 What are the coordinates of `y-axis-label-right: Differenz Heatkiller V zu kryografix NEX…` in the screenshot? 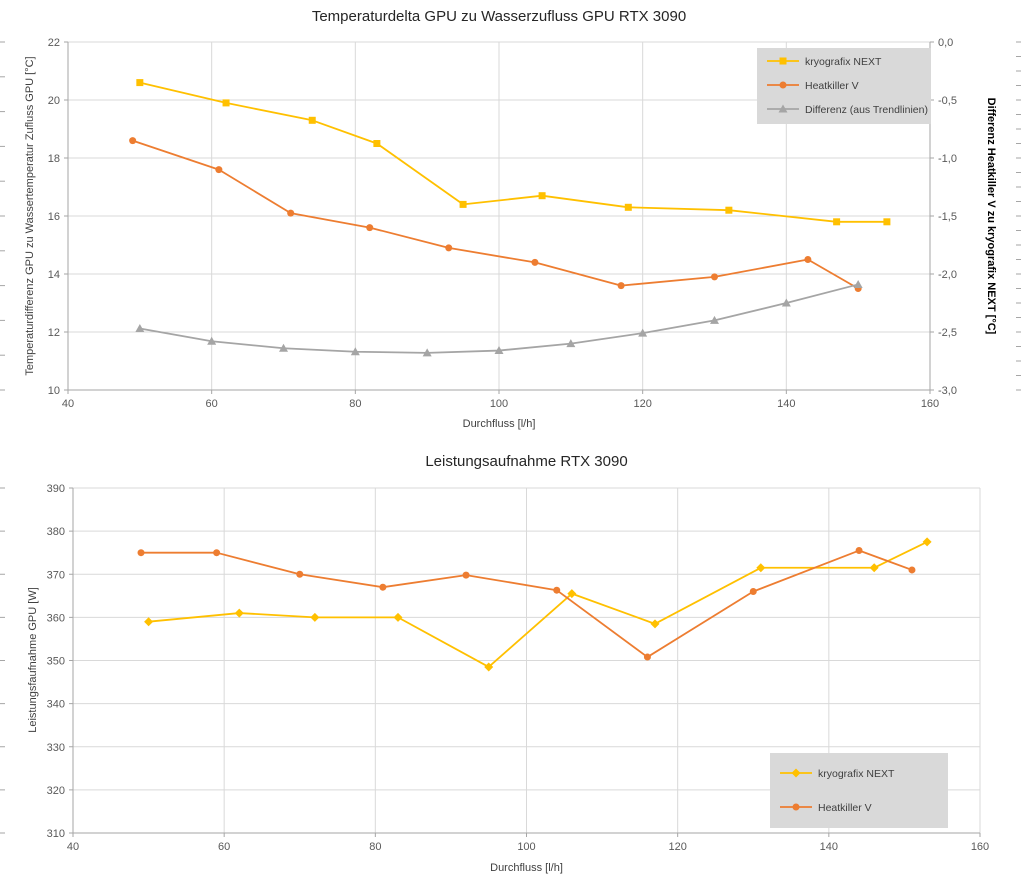 It's located at (991, 216).